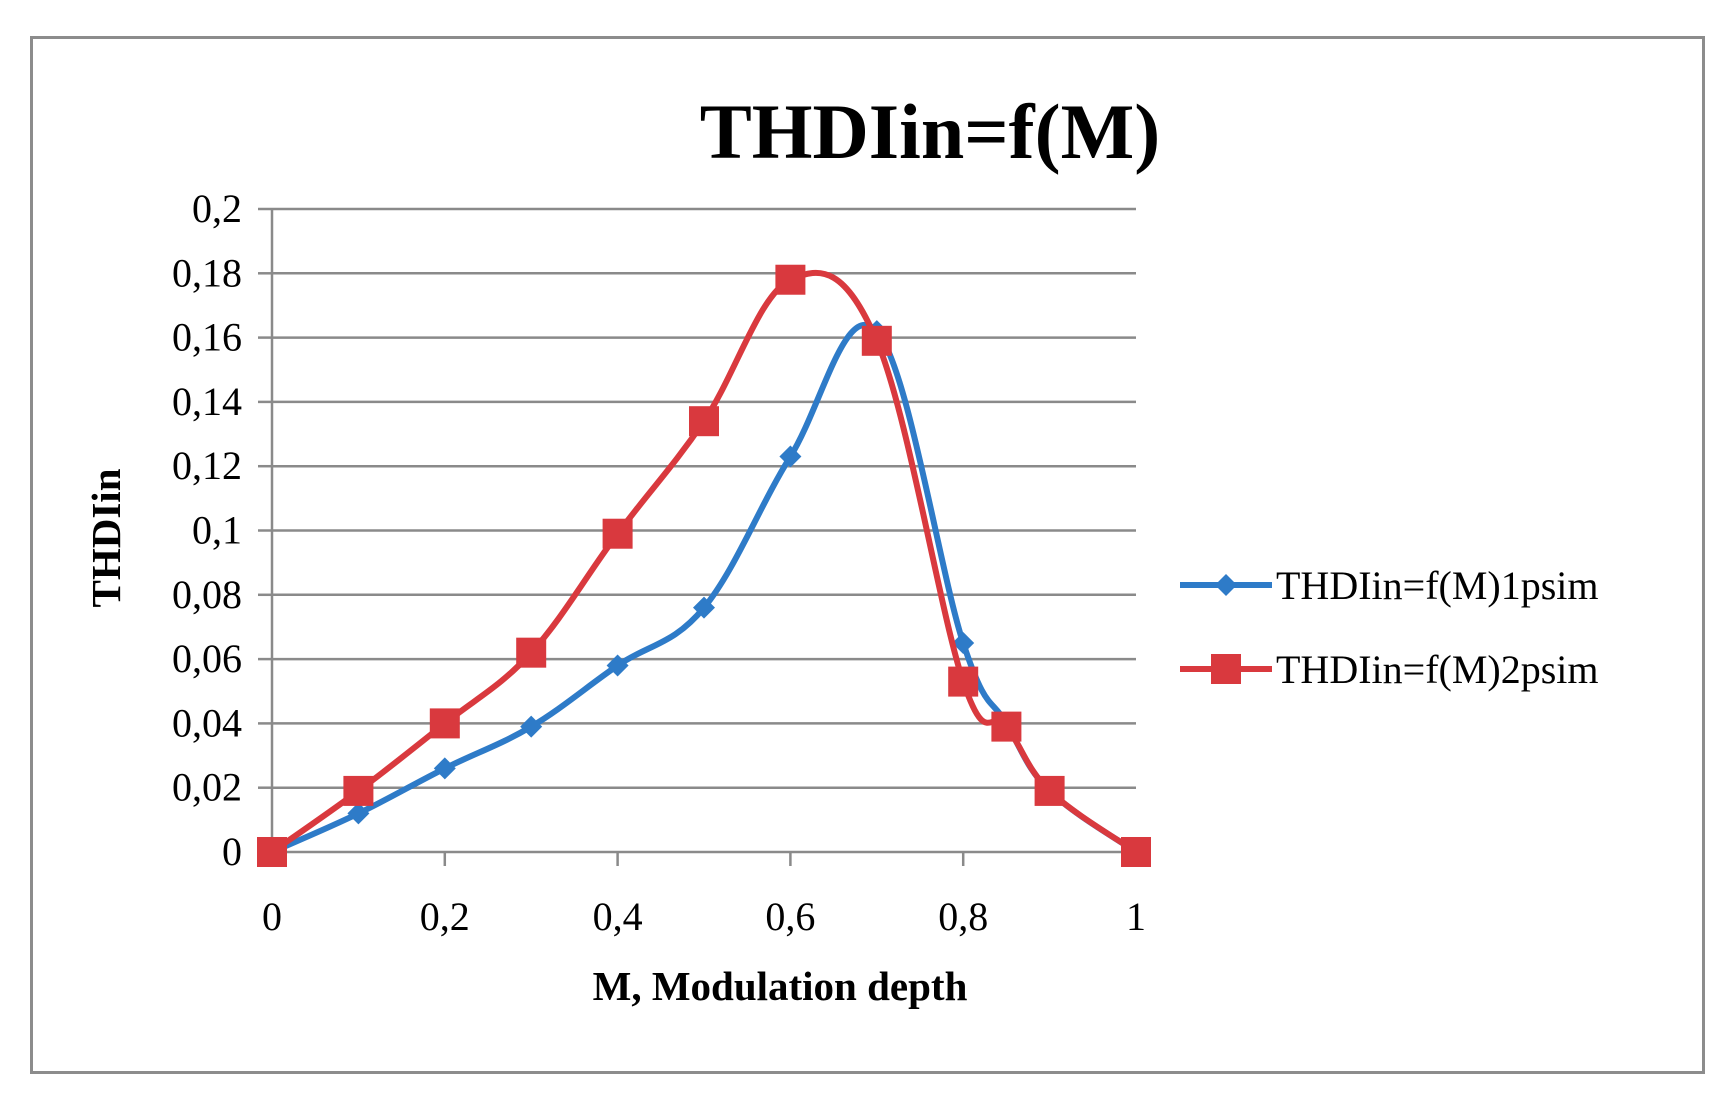 This screenshot has width=1734, height=1102. I want to click on x-axis-title: M, Modulation depth, so click(780, 986).